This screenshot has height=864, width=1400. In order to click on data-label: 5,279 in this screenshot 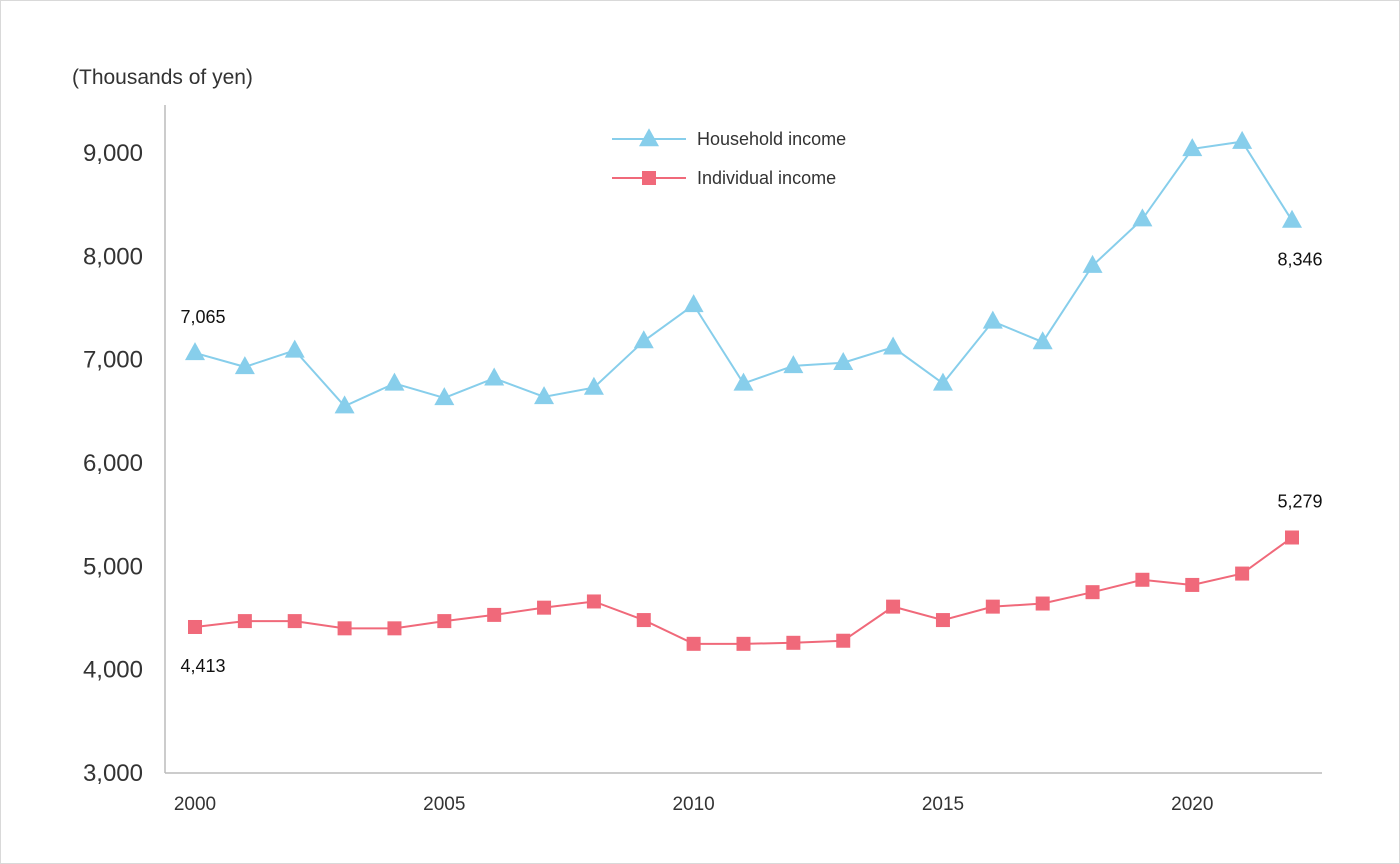, I will do `click(1299, 502)`.